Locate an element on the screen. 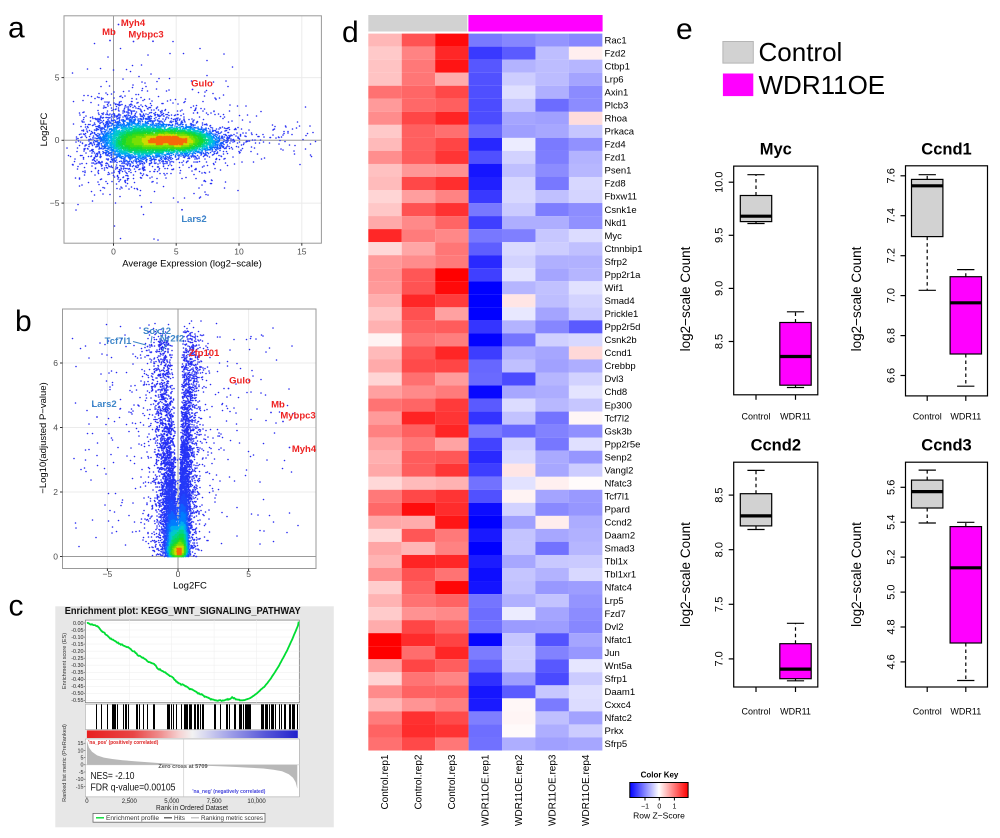  svg-text: Ranked list metric (PreRanked) is located at coordinates (65, 763).